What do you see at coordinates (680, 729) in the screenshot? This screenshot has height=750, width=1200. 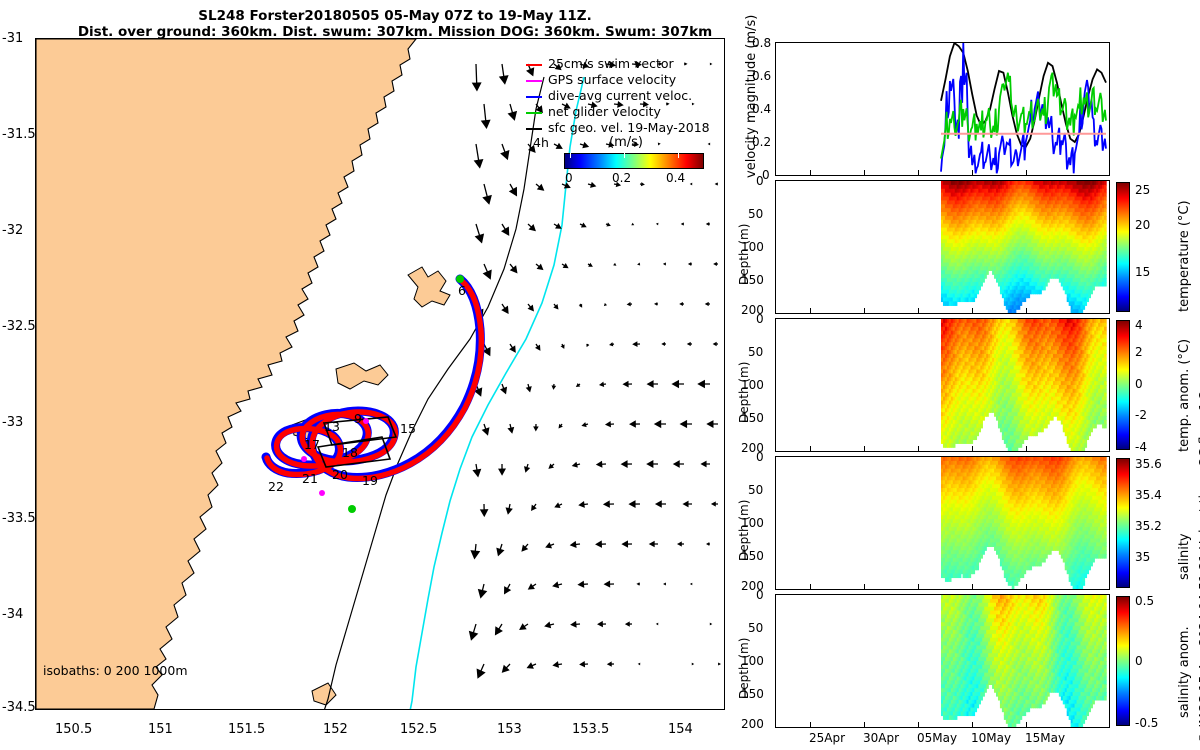 I see `lon-tick: 154` at bounding box center [680, 729].